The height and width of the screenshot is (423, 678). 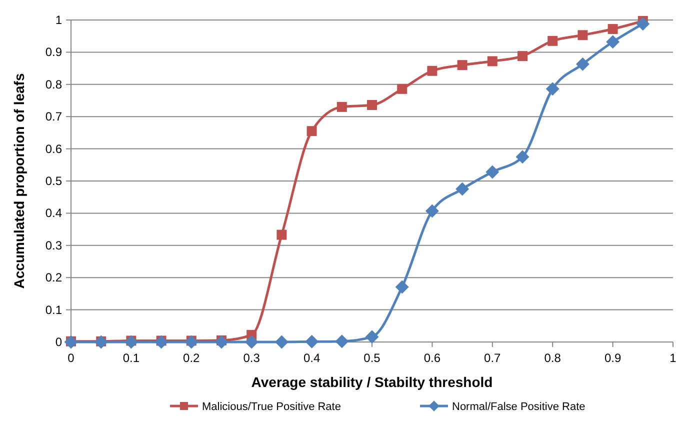 What do you see at coordinates (372, 358) in the screenshot?
I see `x-tick-label: 0.5` at bounding box center [372, 358].